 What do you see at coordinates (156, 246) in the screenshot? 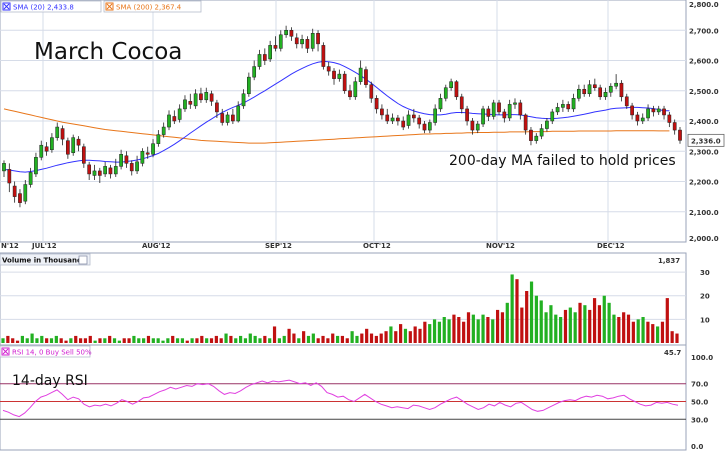
I see `price-x-tick: AUG'12` at bounding box center [156, 246].